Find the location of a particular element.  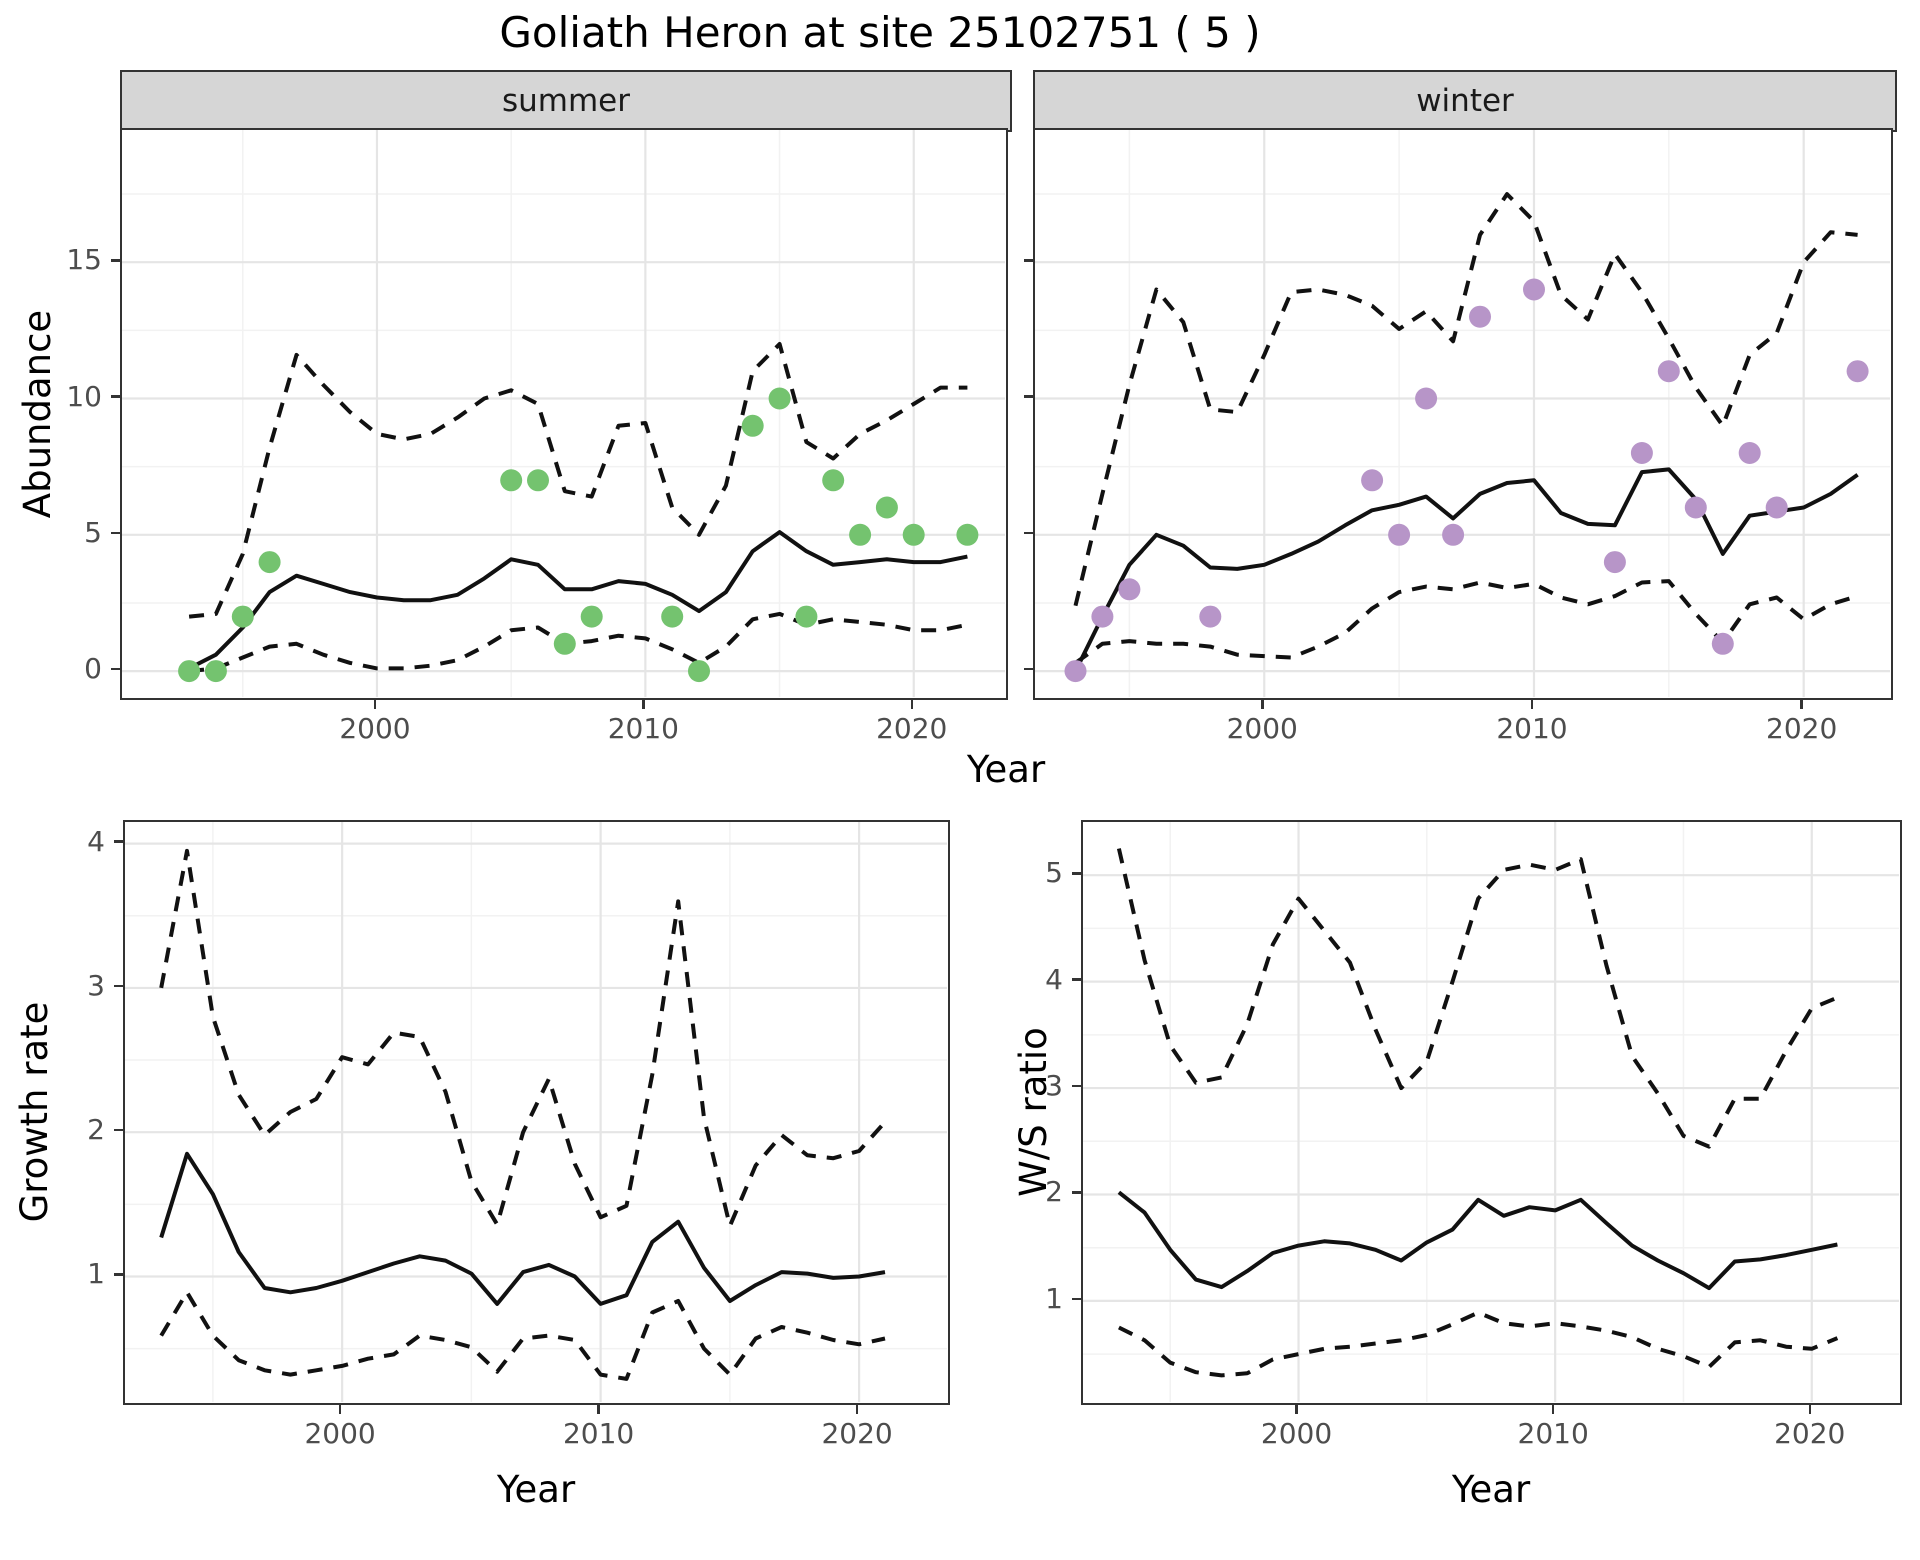

facet-strip-summer: summer is located at coordinates (566, 101).